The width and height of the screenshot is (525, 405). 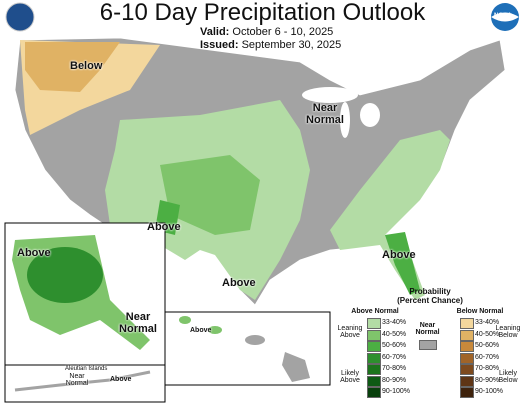 What do you see at coordinates (291, 45) in the screenshot?
I see `issued: September 30, 2025` at bounding box center [291, 45].